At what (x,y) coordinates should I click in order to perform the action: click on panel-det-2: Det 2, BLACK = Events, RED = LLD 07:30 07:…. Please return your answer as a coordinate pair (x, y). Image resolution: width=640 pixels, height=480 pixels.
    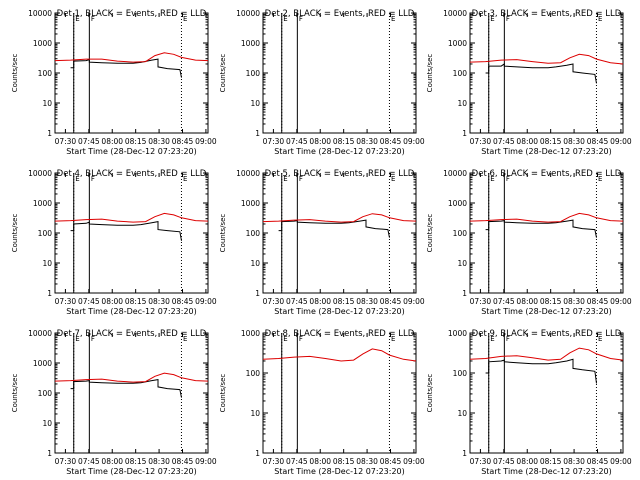
    Looking at the image, I should click on (322, 82).